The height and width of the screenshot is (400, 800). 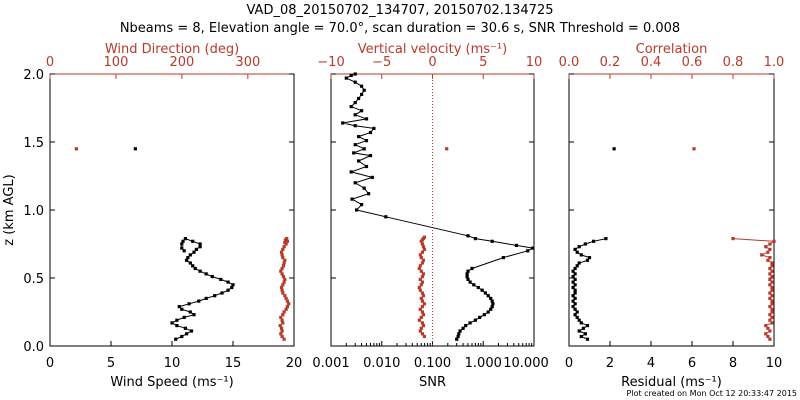 What do you see at coordinates (733, 363) in the screenshot?
I see `x-tick-label: 8` at bounding box center [733, 363].